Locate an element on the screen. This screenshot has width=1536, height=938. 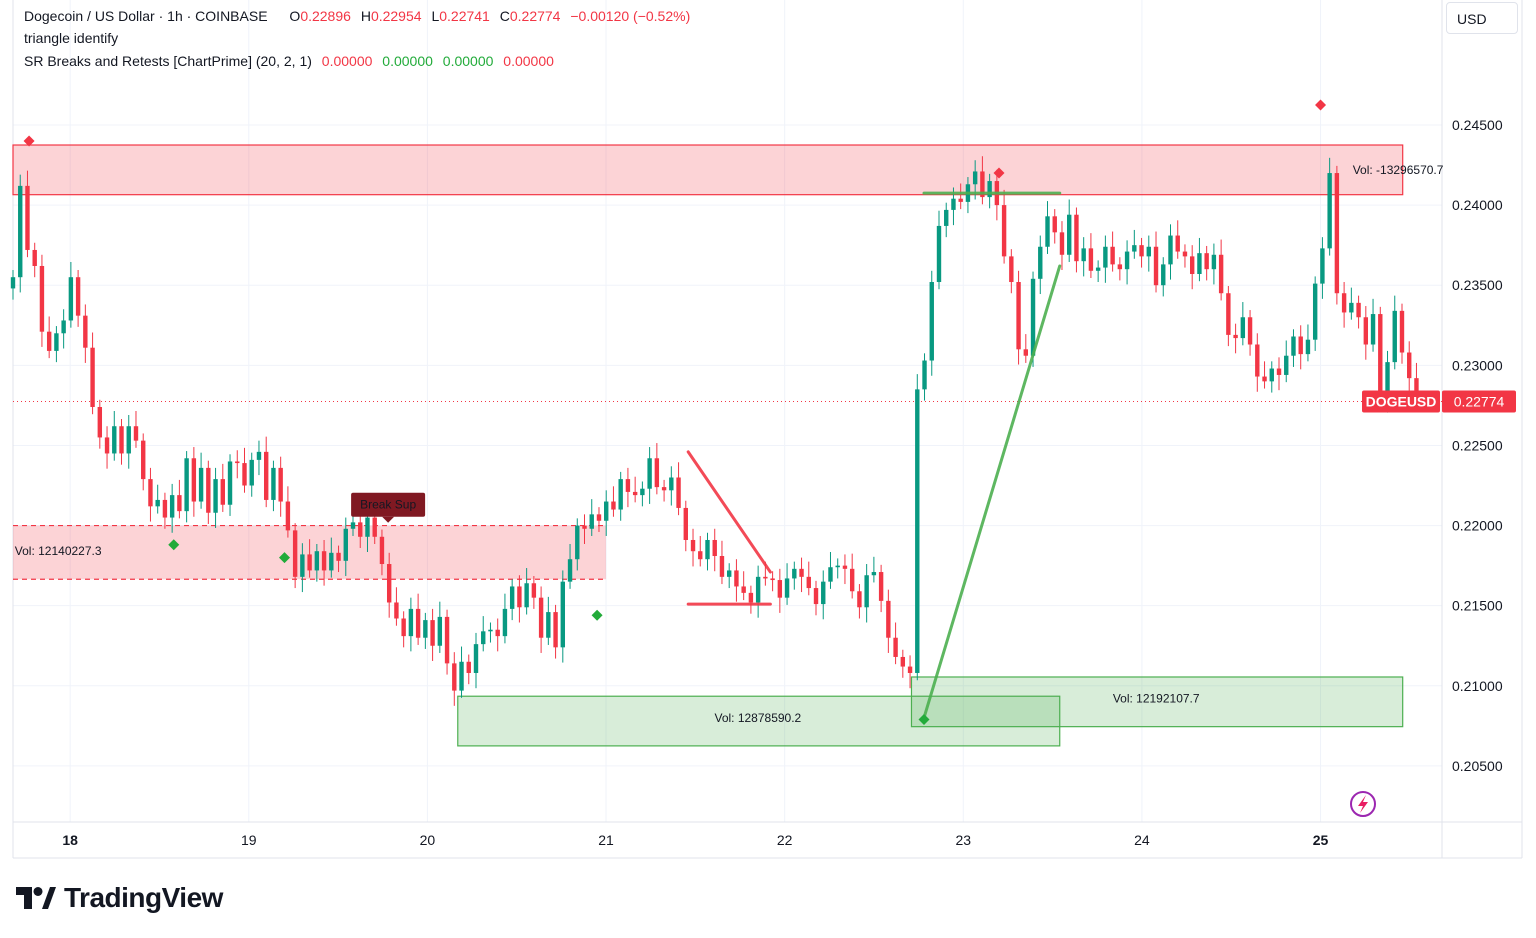
symbol-title: Dogecoin / US Dollar · 1h · COINBASE is located at coordinates (146, 16).